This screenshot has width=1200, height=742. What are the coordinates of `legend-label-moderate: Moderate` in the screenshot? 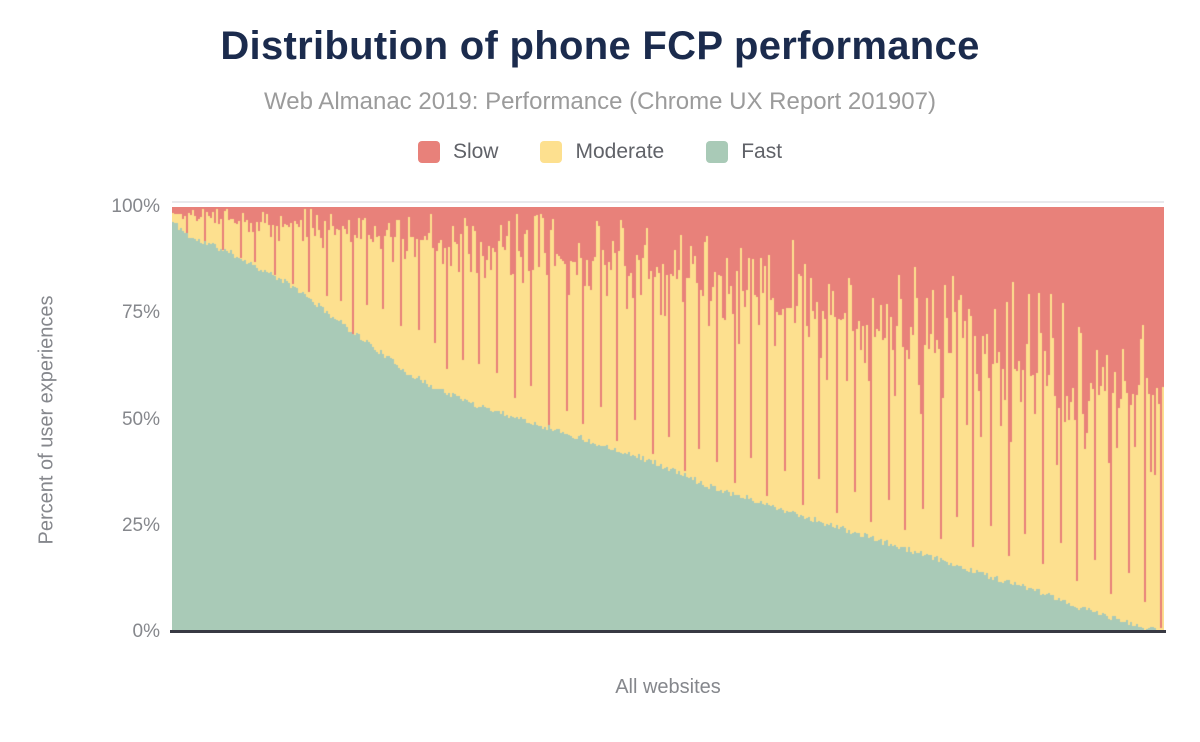 It's located at (620, 151).